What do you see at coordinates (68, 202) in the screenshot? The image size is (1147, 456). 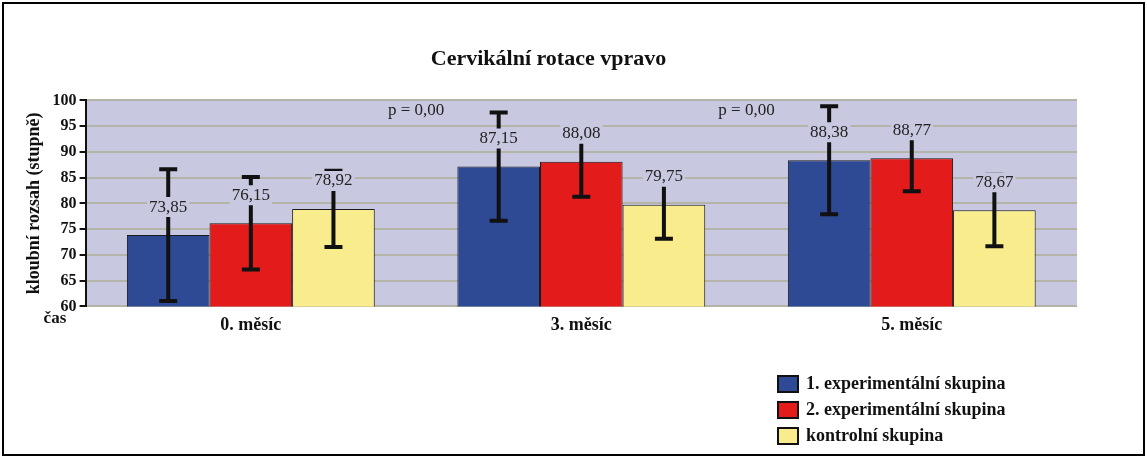 I see `y-tick-label: 80` at bounding box center [68, 202].